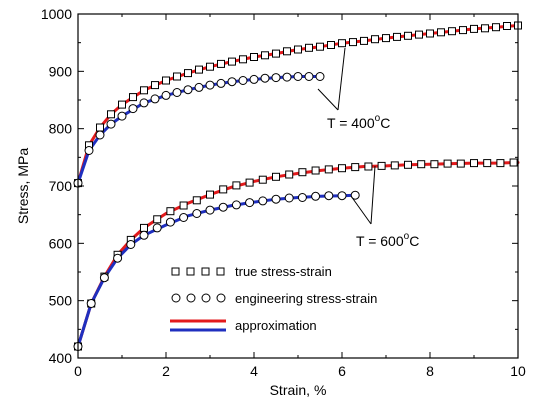  Describe the element at coordinates (353, 89) in the screenshot. I see `annotation-400: T = 400oC` at that location.